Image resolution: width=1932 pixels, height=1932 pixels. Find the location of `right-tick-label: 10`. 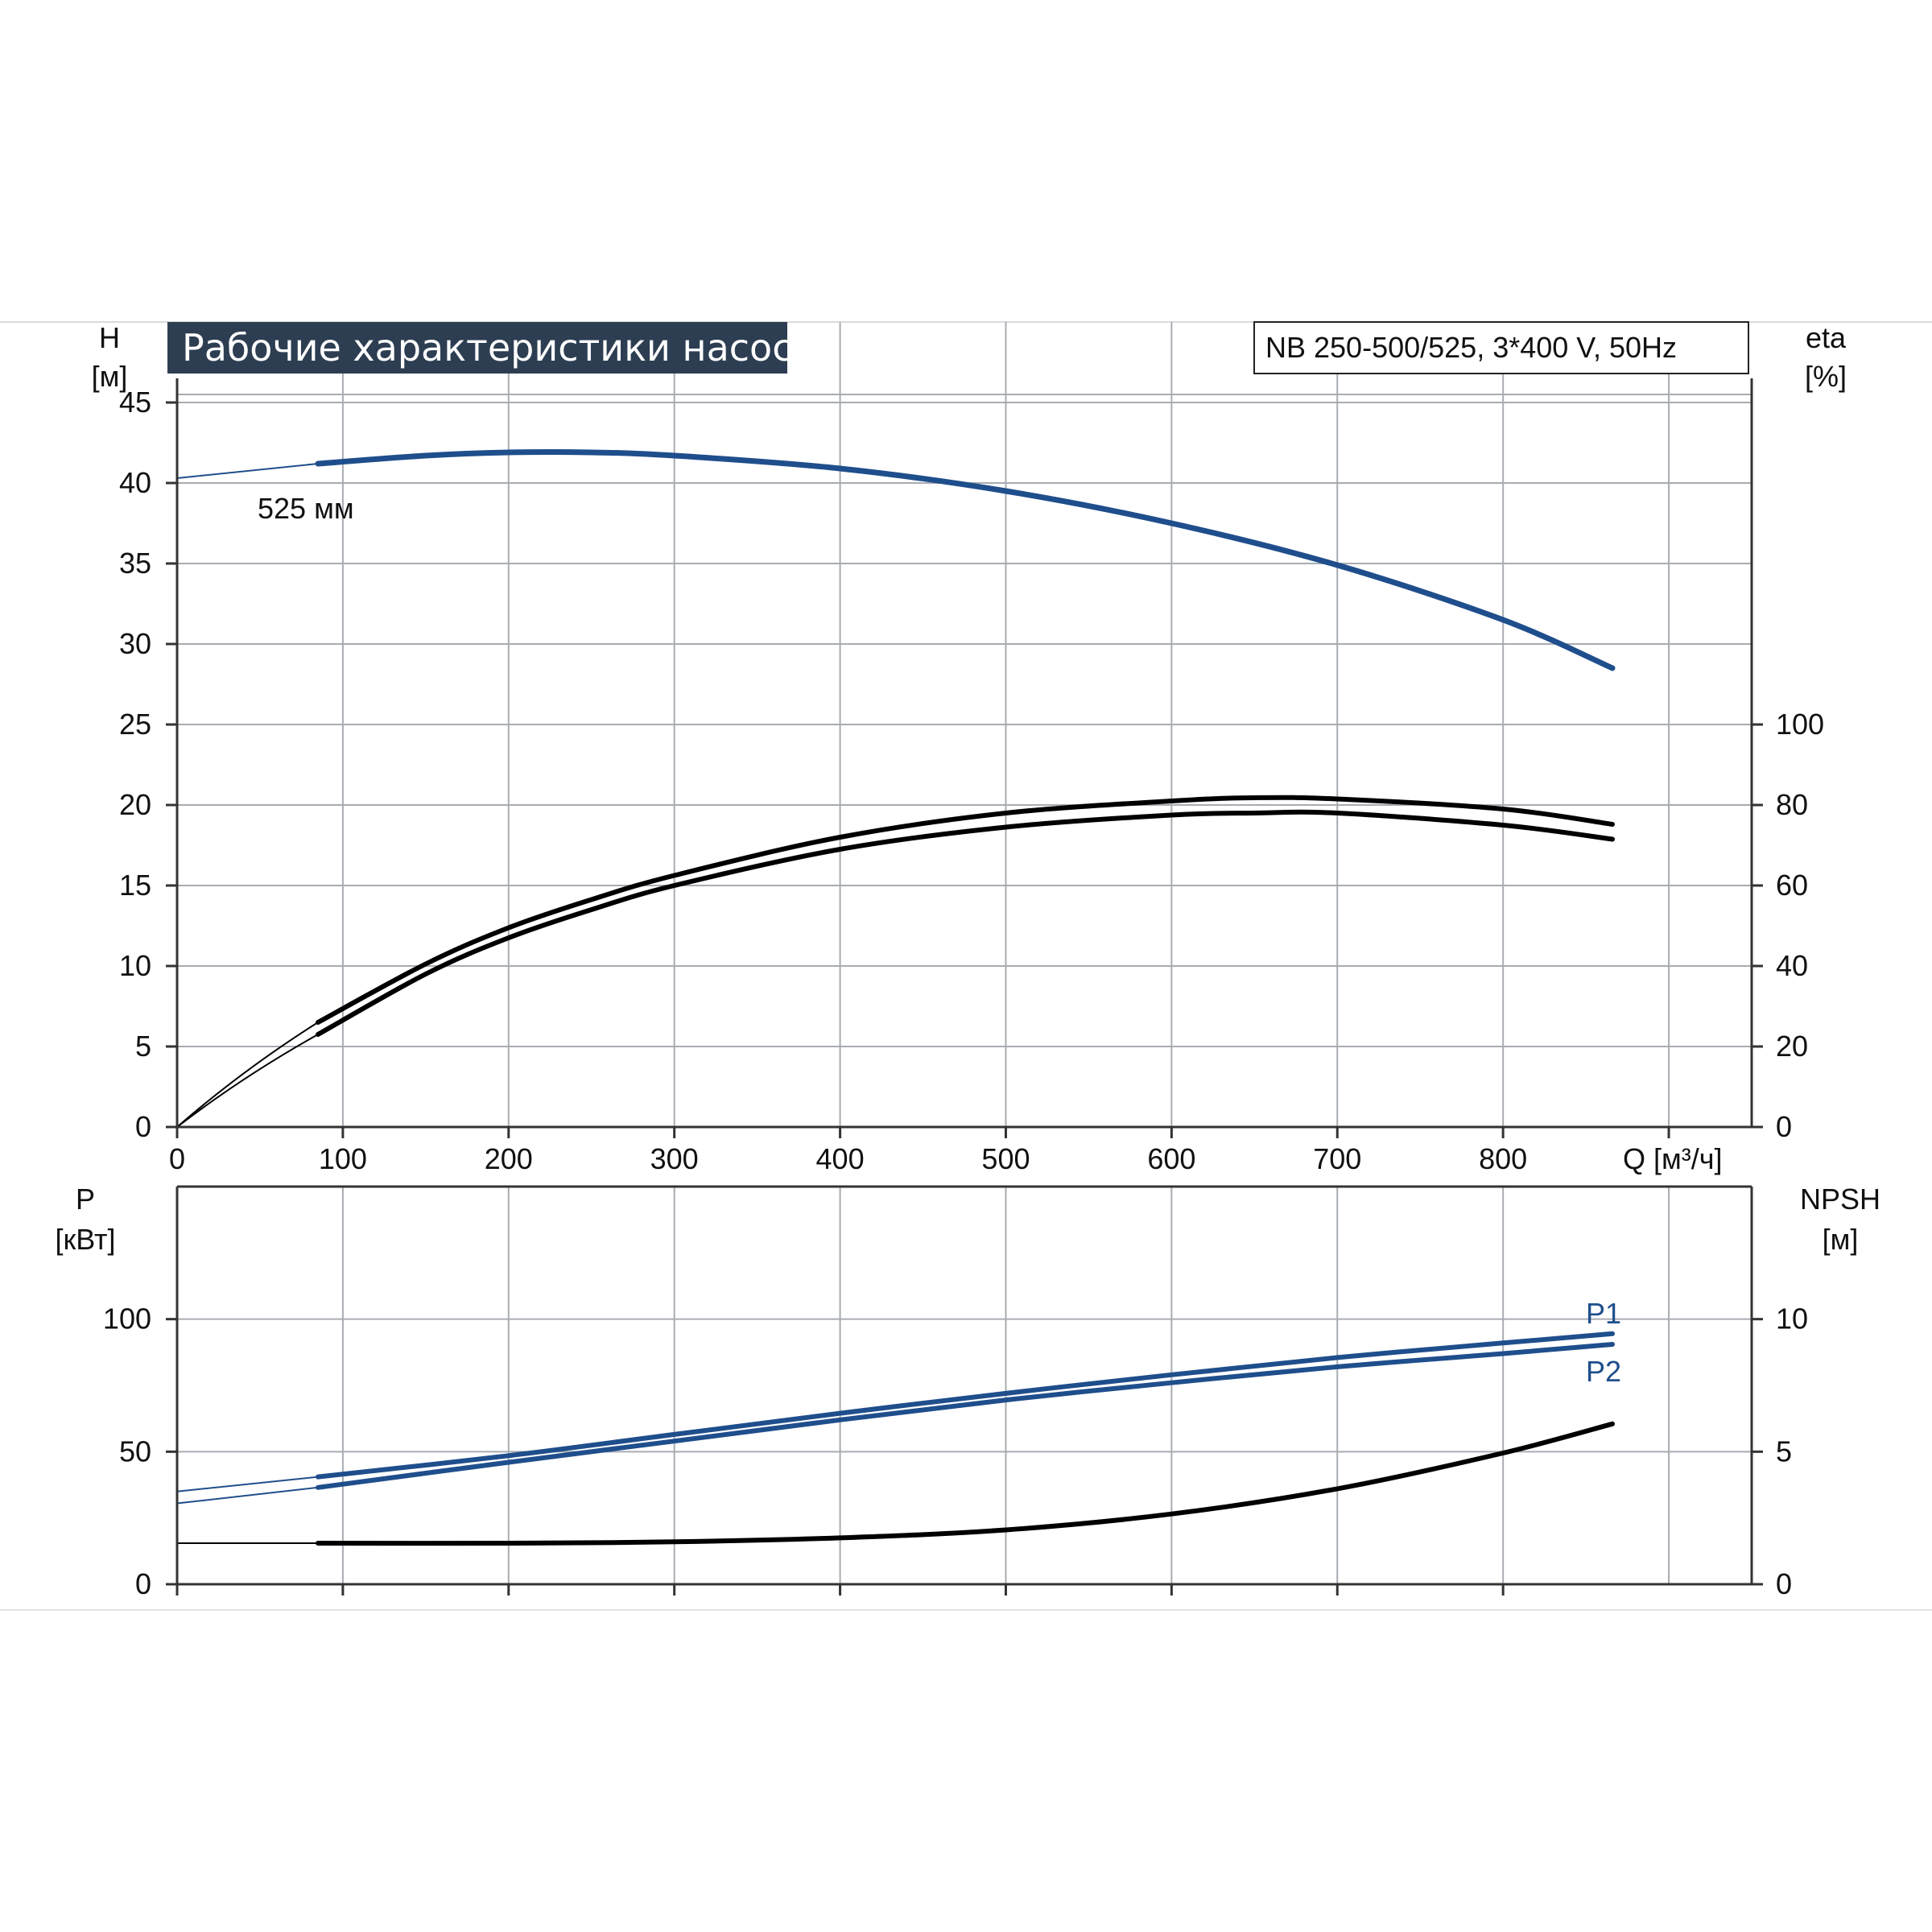

right-tick-label: 10 is located at coordinates (1792, 1318).